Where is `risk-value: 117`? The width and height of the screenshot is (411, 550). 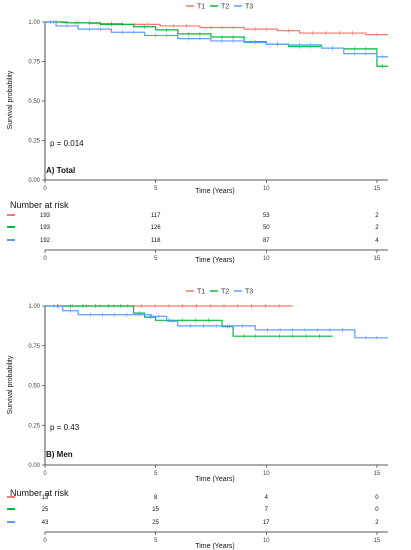
risk-value: 117 is located at coordinates (156, 216).